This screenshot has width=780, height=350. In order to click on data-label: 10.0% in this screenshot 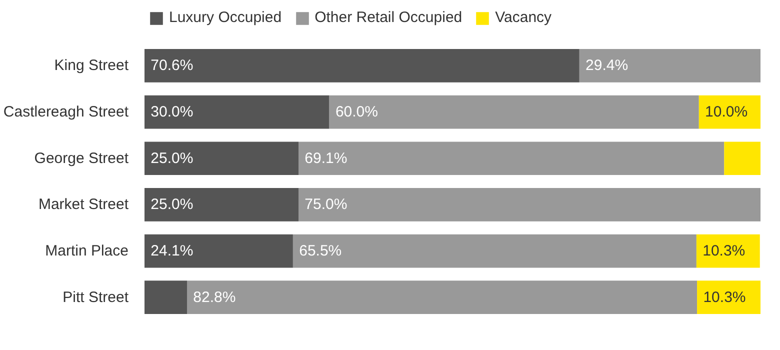, I will do `click(726, 112)`.